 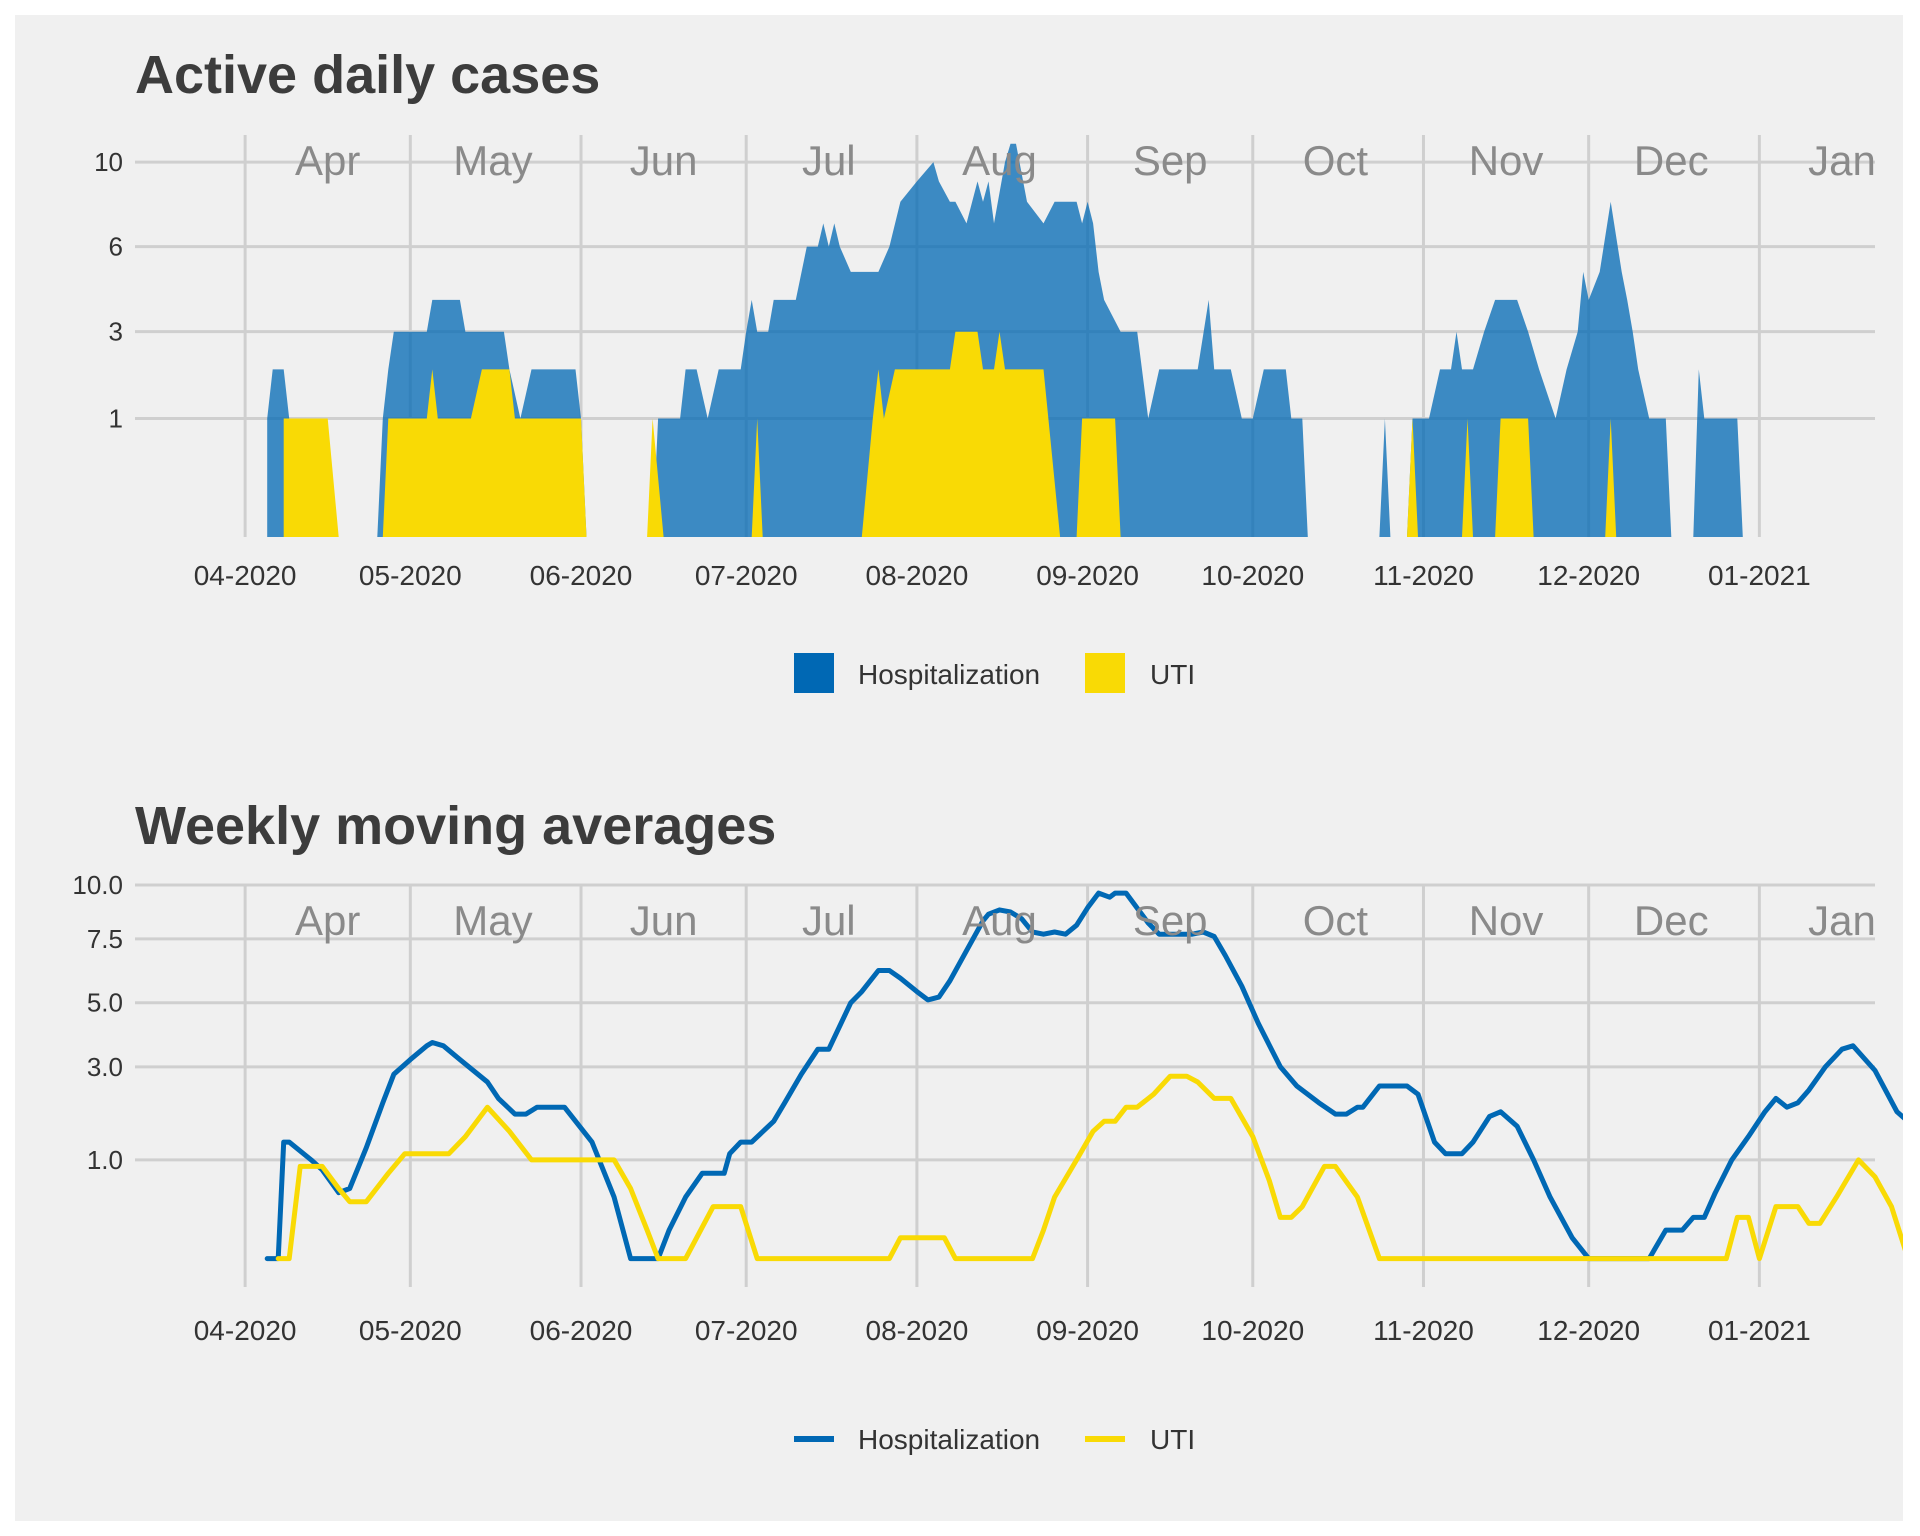 What do you see at coordinates (1105, 673) in the screenshot?
I see `legend-swatch-uti` at bounding box center [1105, 673].